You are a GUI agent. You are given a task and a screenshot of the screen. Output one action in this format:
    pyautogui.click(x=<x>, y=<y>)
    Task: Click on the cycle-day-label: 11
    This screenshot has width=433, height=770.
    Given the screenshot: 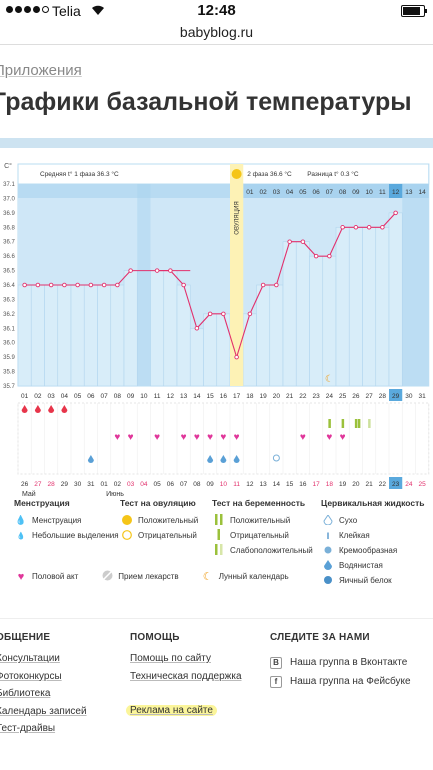 What is the action you would take?
    pyautogui.click(x=157, y=396)
    